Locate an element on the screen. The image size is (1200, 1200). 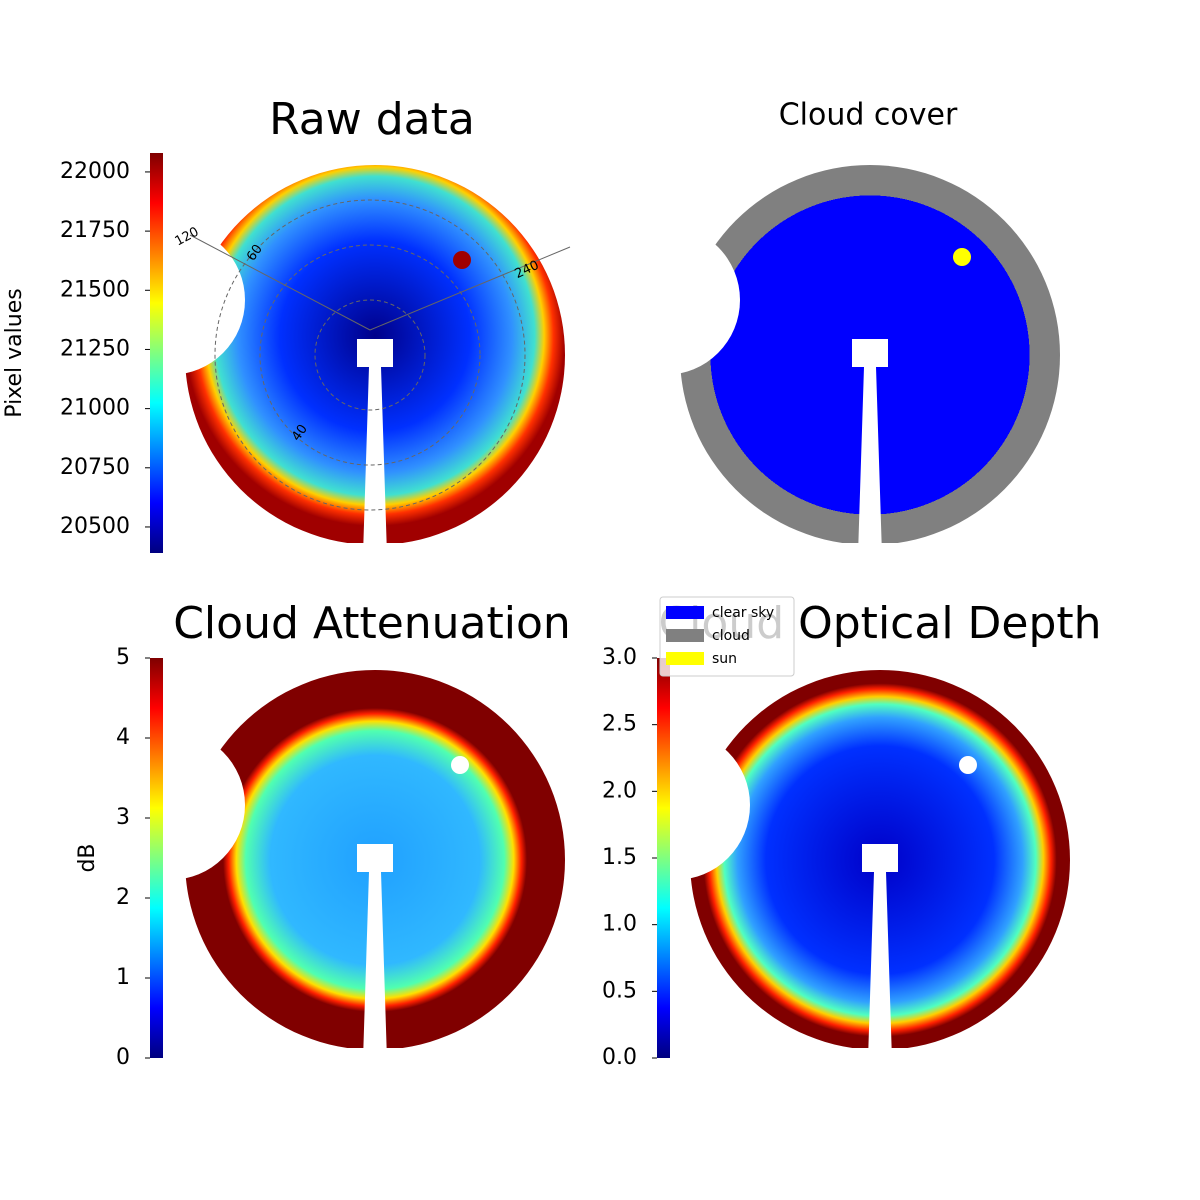
legend-label: sun is located at coordinates (724, 659).